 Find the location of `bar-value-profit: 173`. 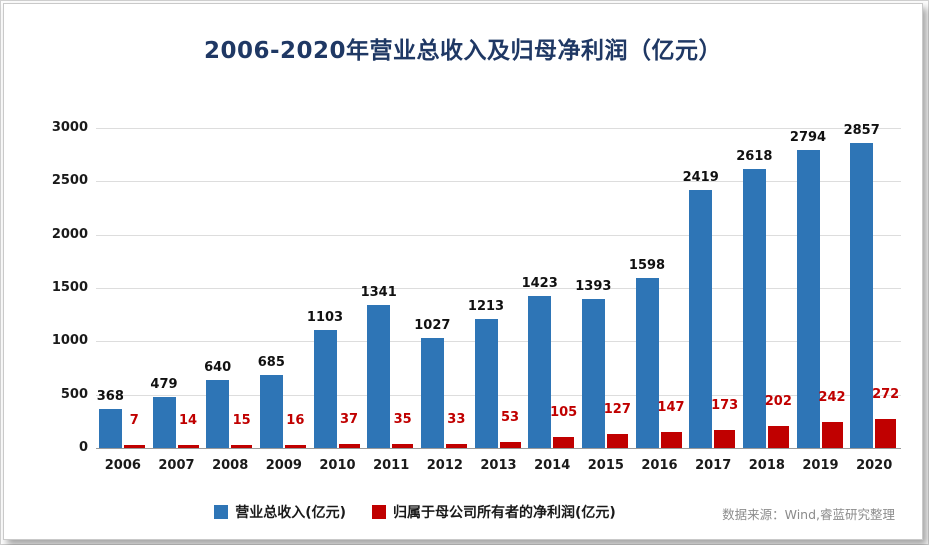

bar-value-profit: 173 is located at coordinates (725, 405).